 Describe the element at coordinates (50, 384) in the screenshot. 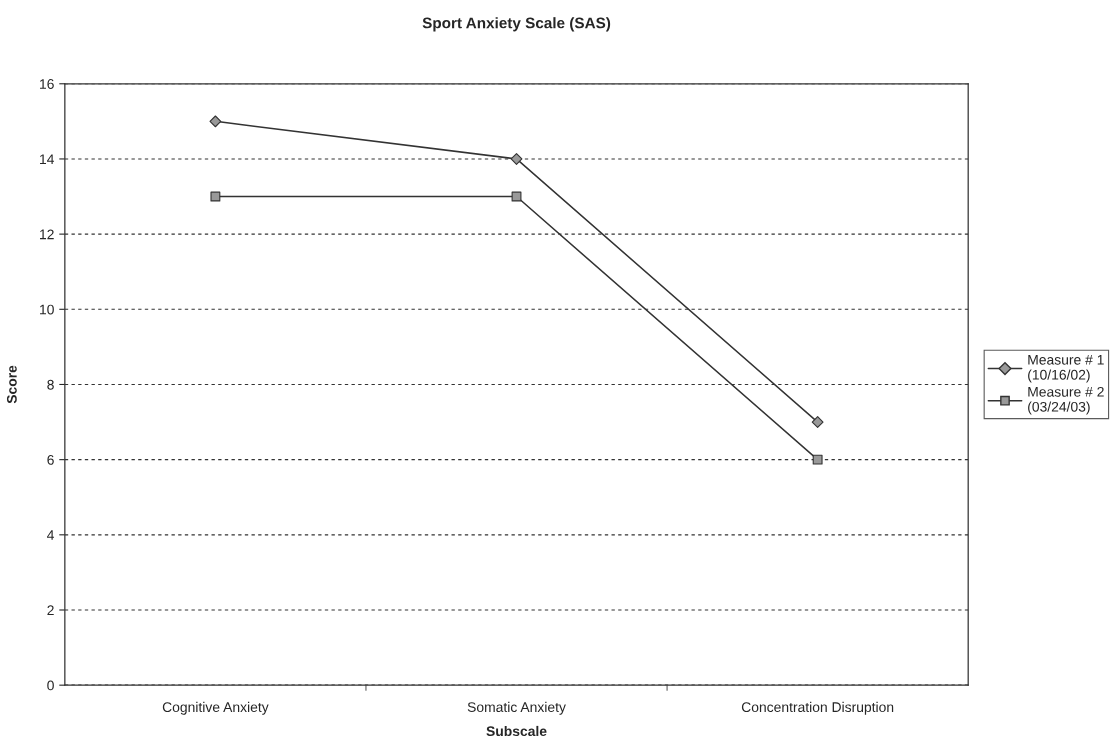

I see `y-tick-label: 8` at that location.